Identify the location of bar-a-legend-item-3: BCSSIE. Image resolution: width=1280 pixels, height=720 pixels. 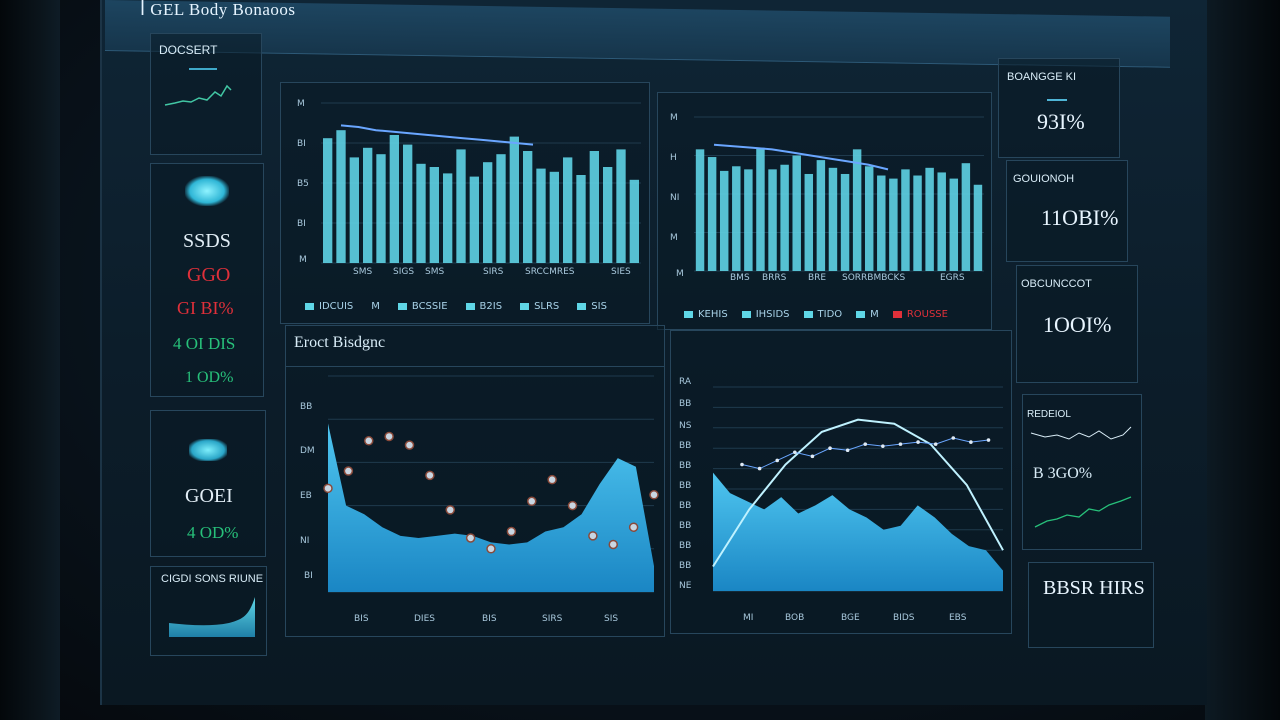
(422, 306).